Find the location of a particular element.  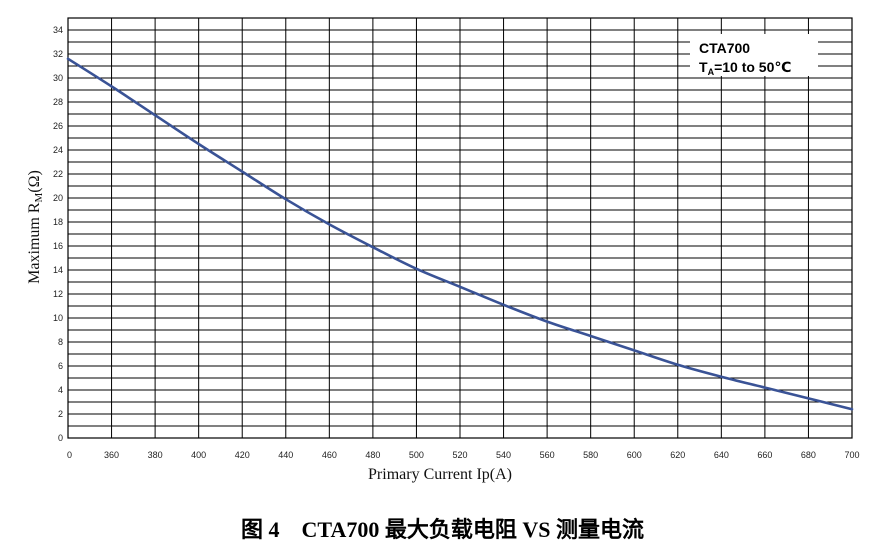

x-tick-label: 480 is located at coordinates (372, 455).